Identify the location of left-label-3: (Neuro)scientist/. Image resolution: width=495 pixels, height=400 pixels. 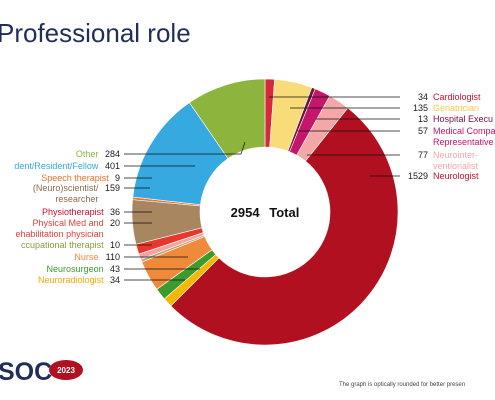
(66, 188).